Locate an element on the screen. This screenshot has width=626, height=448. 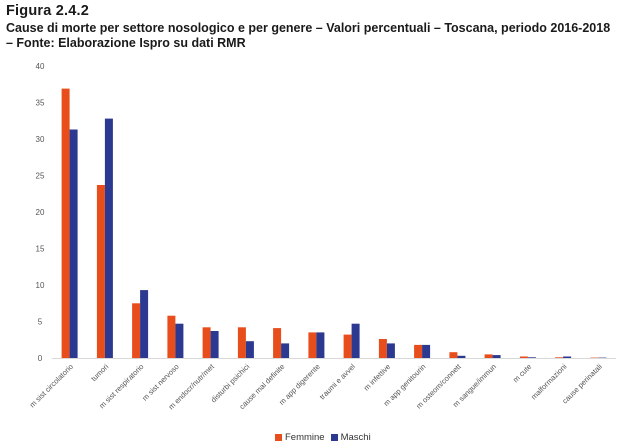
figure-label: Figura 2.4.2 is located at coordinates (47, 11).